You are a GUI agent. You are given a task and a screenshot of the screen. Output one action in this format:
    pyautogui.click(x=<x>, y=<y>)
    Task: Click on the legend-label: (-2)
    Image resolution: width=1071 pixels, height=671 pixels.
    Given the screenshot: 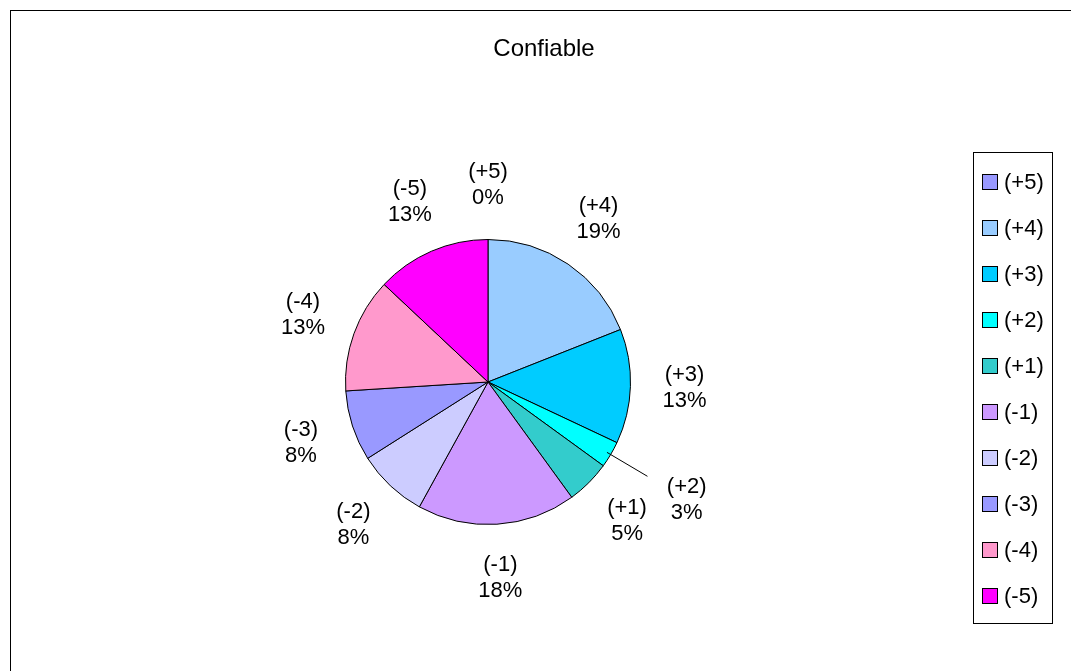 What is the action you would take?
    pyautogui.click(x=1021, y=458)
    